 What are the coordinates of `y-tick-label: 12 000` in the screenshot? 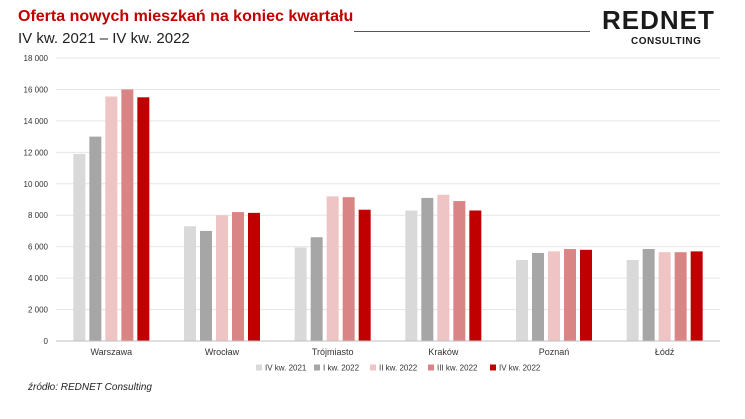 It's located at (36, 152).